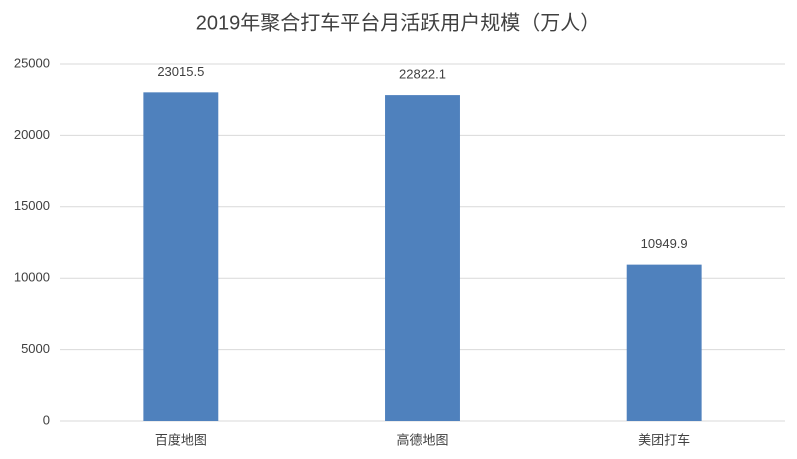  I want to click on y-tick-label: 20000, so click(32, 134).